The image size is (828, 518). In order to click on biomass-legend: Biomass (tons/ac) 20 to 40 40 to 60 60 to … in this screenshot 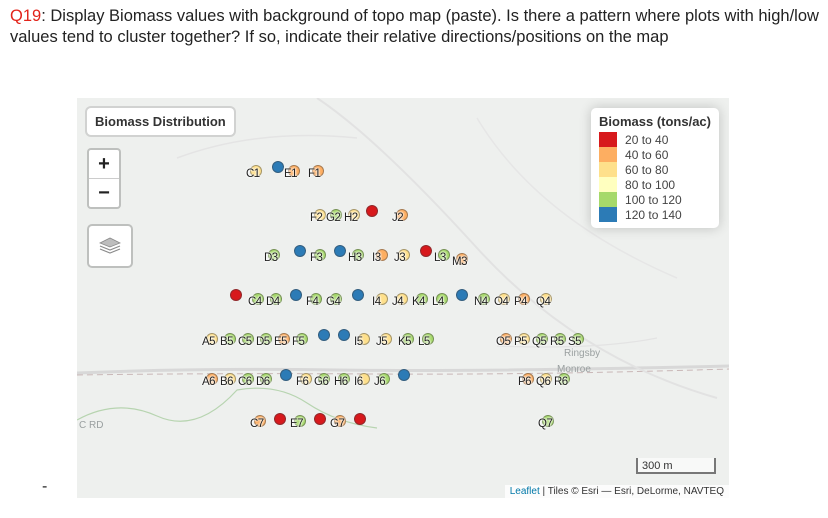, I will do `click(655, 168)`.